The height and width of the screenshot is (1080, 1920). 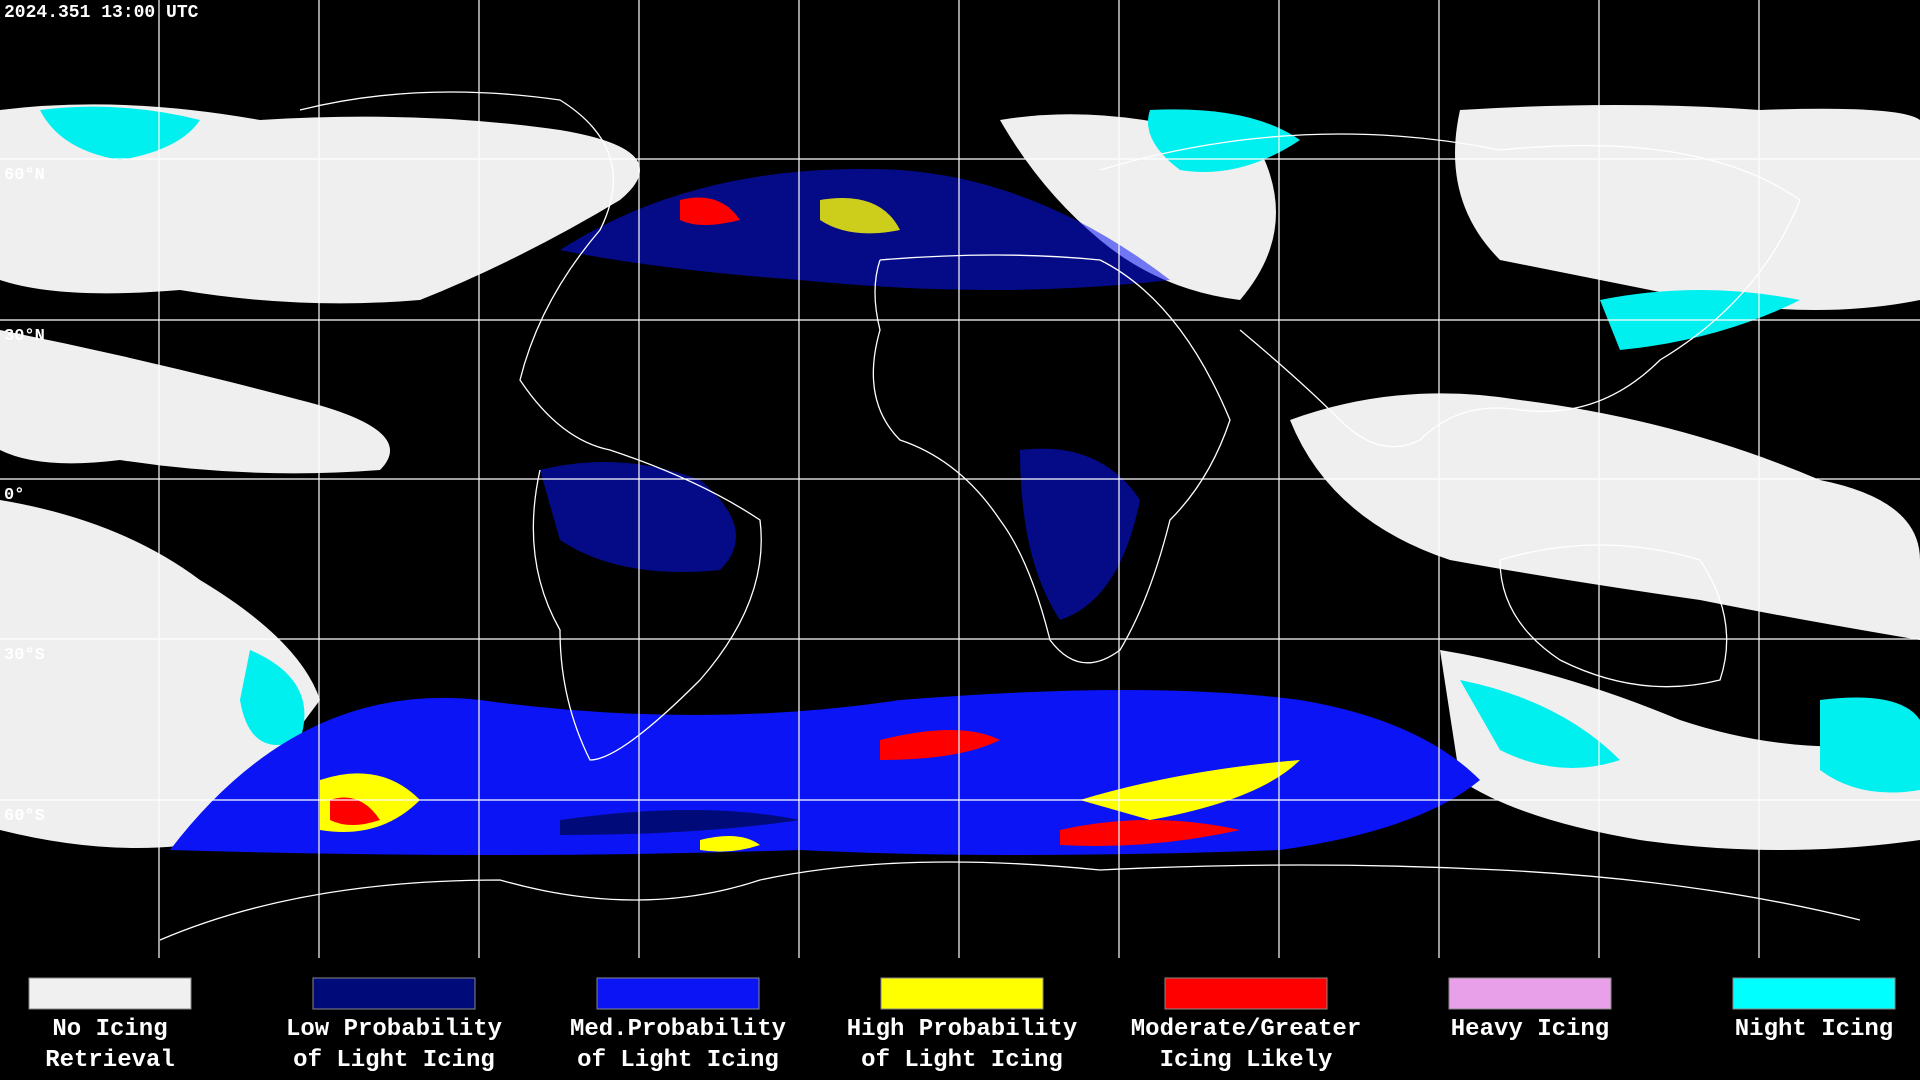 What do you see at coordinates (825, 772) in the screenshot?
I see `southern-icing-band` at bounding box center [825, 772].